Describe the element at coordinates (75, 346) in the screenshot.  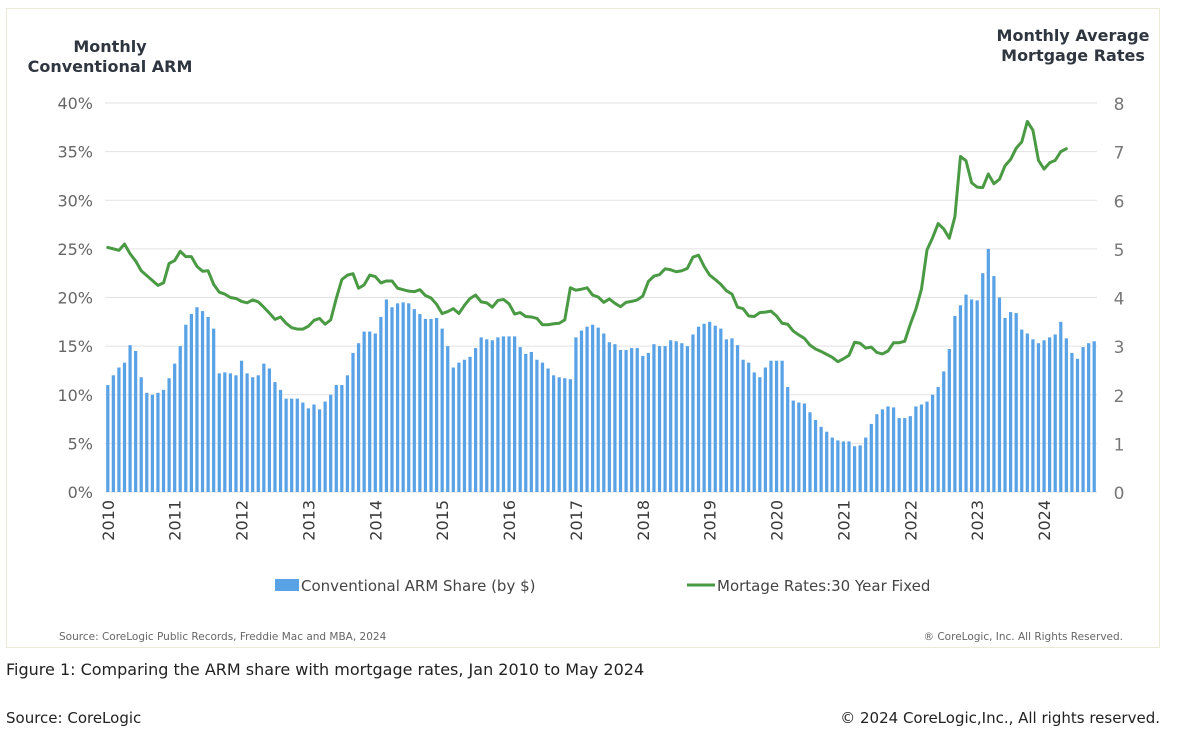
I see `left-axis-tick-label: 15%` at that location.